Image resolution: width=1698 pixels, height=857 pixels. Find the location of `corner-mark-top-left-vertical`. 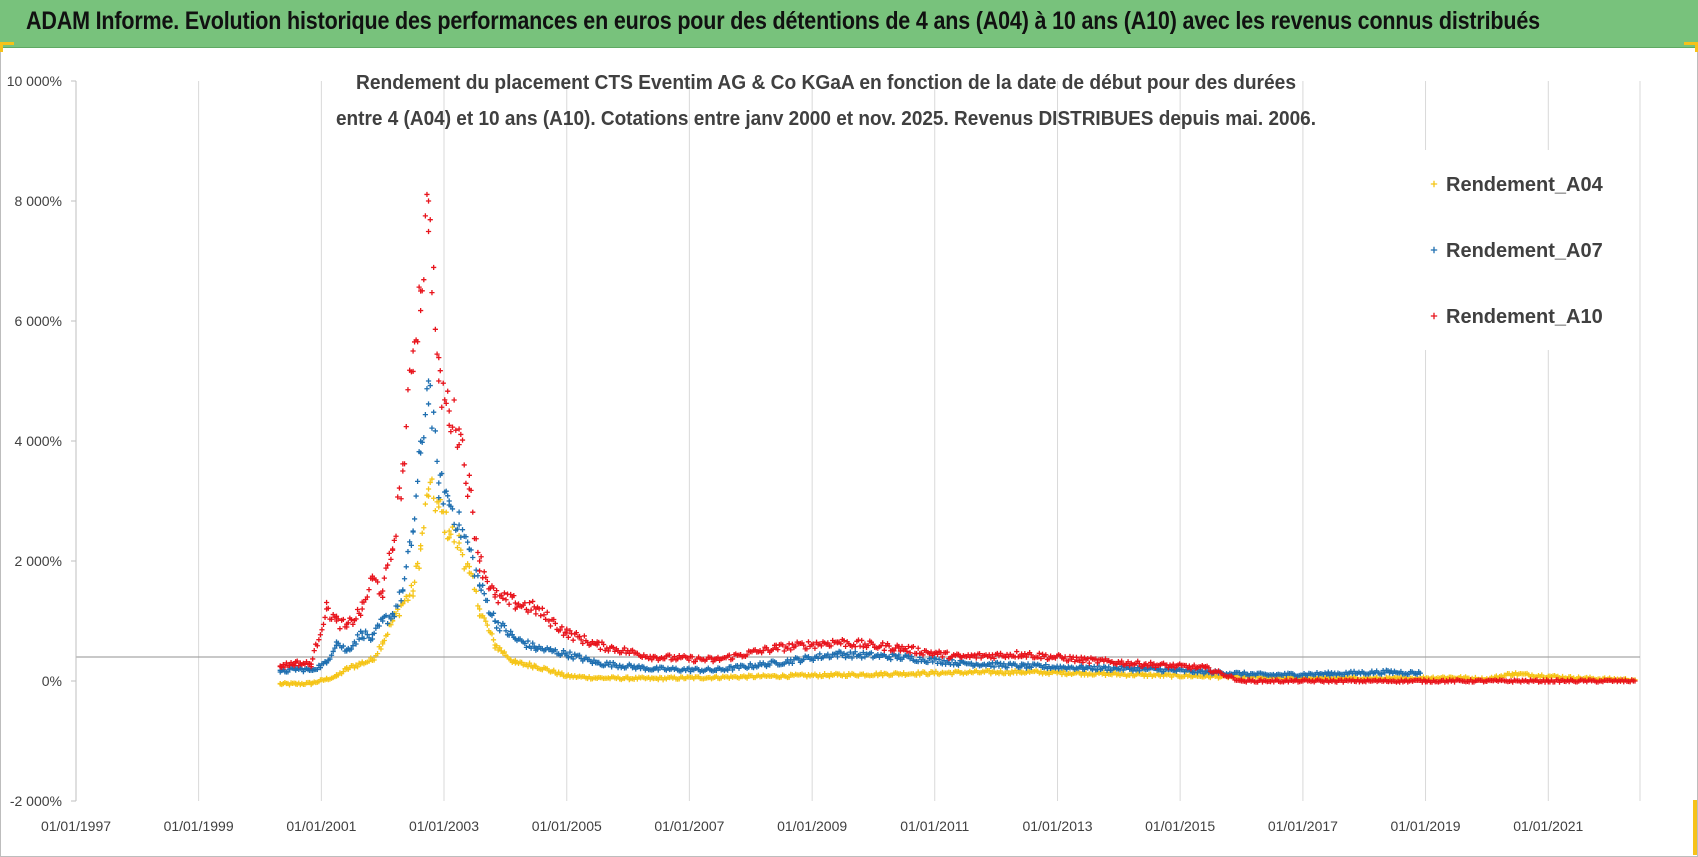

corner-mark-top-left-vertical is located at coordinates (1, 47).